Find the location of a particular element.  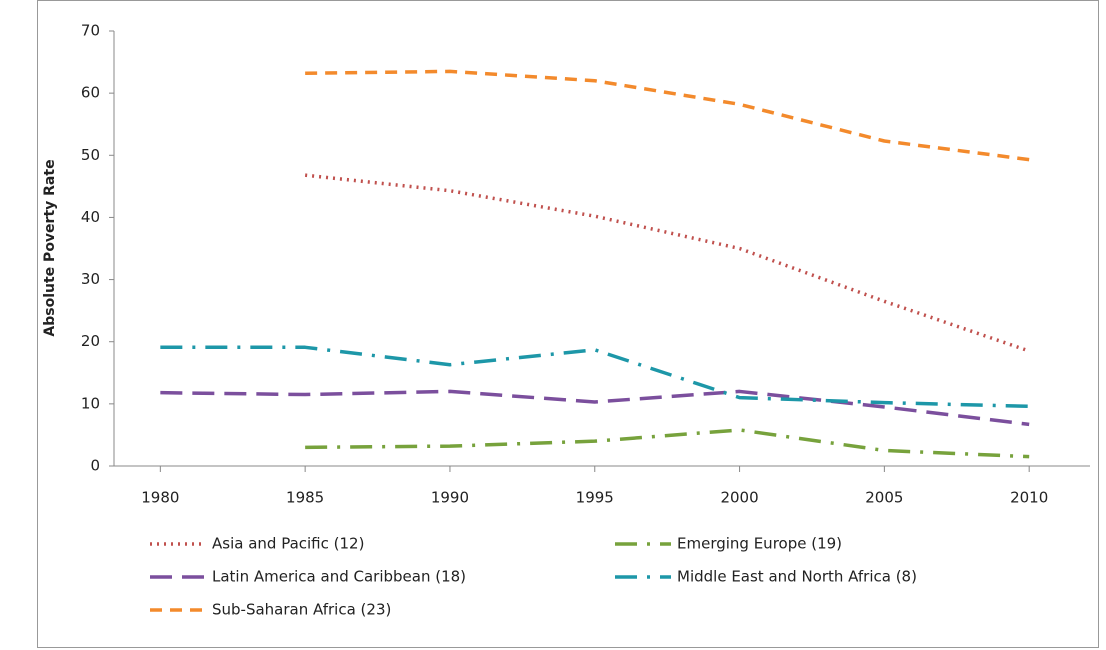

y-tick-label: 70 is located at coordinates (90, 31).